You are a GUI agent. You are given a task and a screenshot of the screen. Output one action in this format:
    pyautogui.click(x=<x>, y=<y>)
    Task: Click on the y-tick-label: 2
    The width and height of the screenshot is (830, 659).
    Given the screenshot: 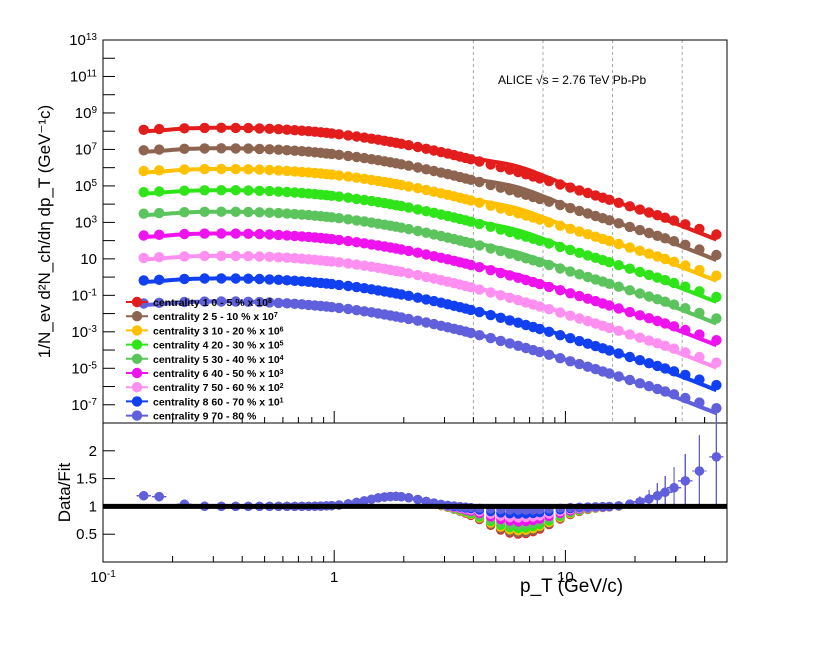 What is the action you would take?
    pyautogui.click(x=93, y=451)
    